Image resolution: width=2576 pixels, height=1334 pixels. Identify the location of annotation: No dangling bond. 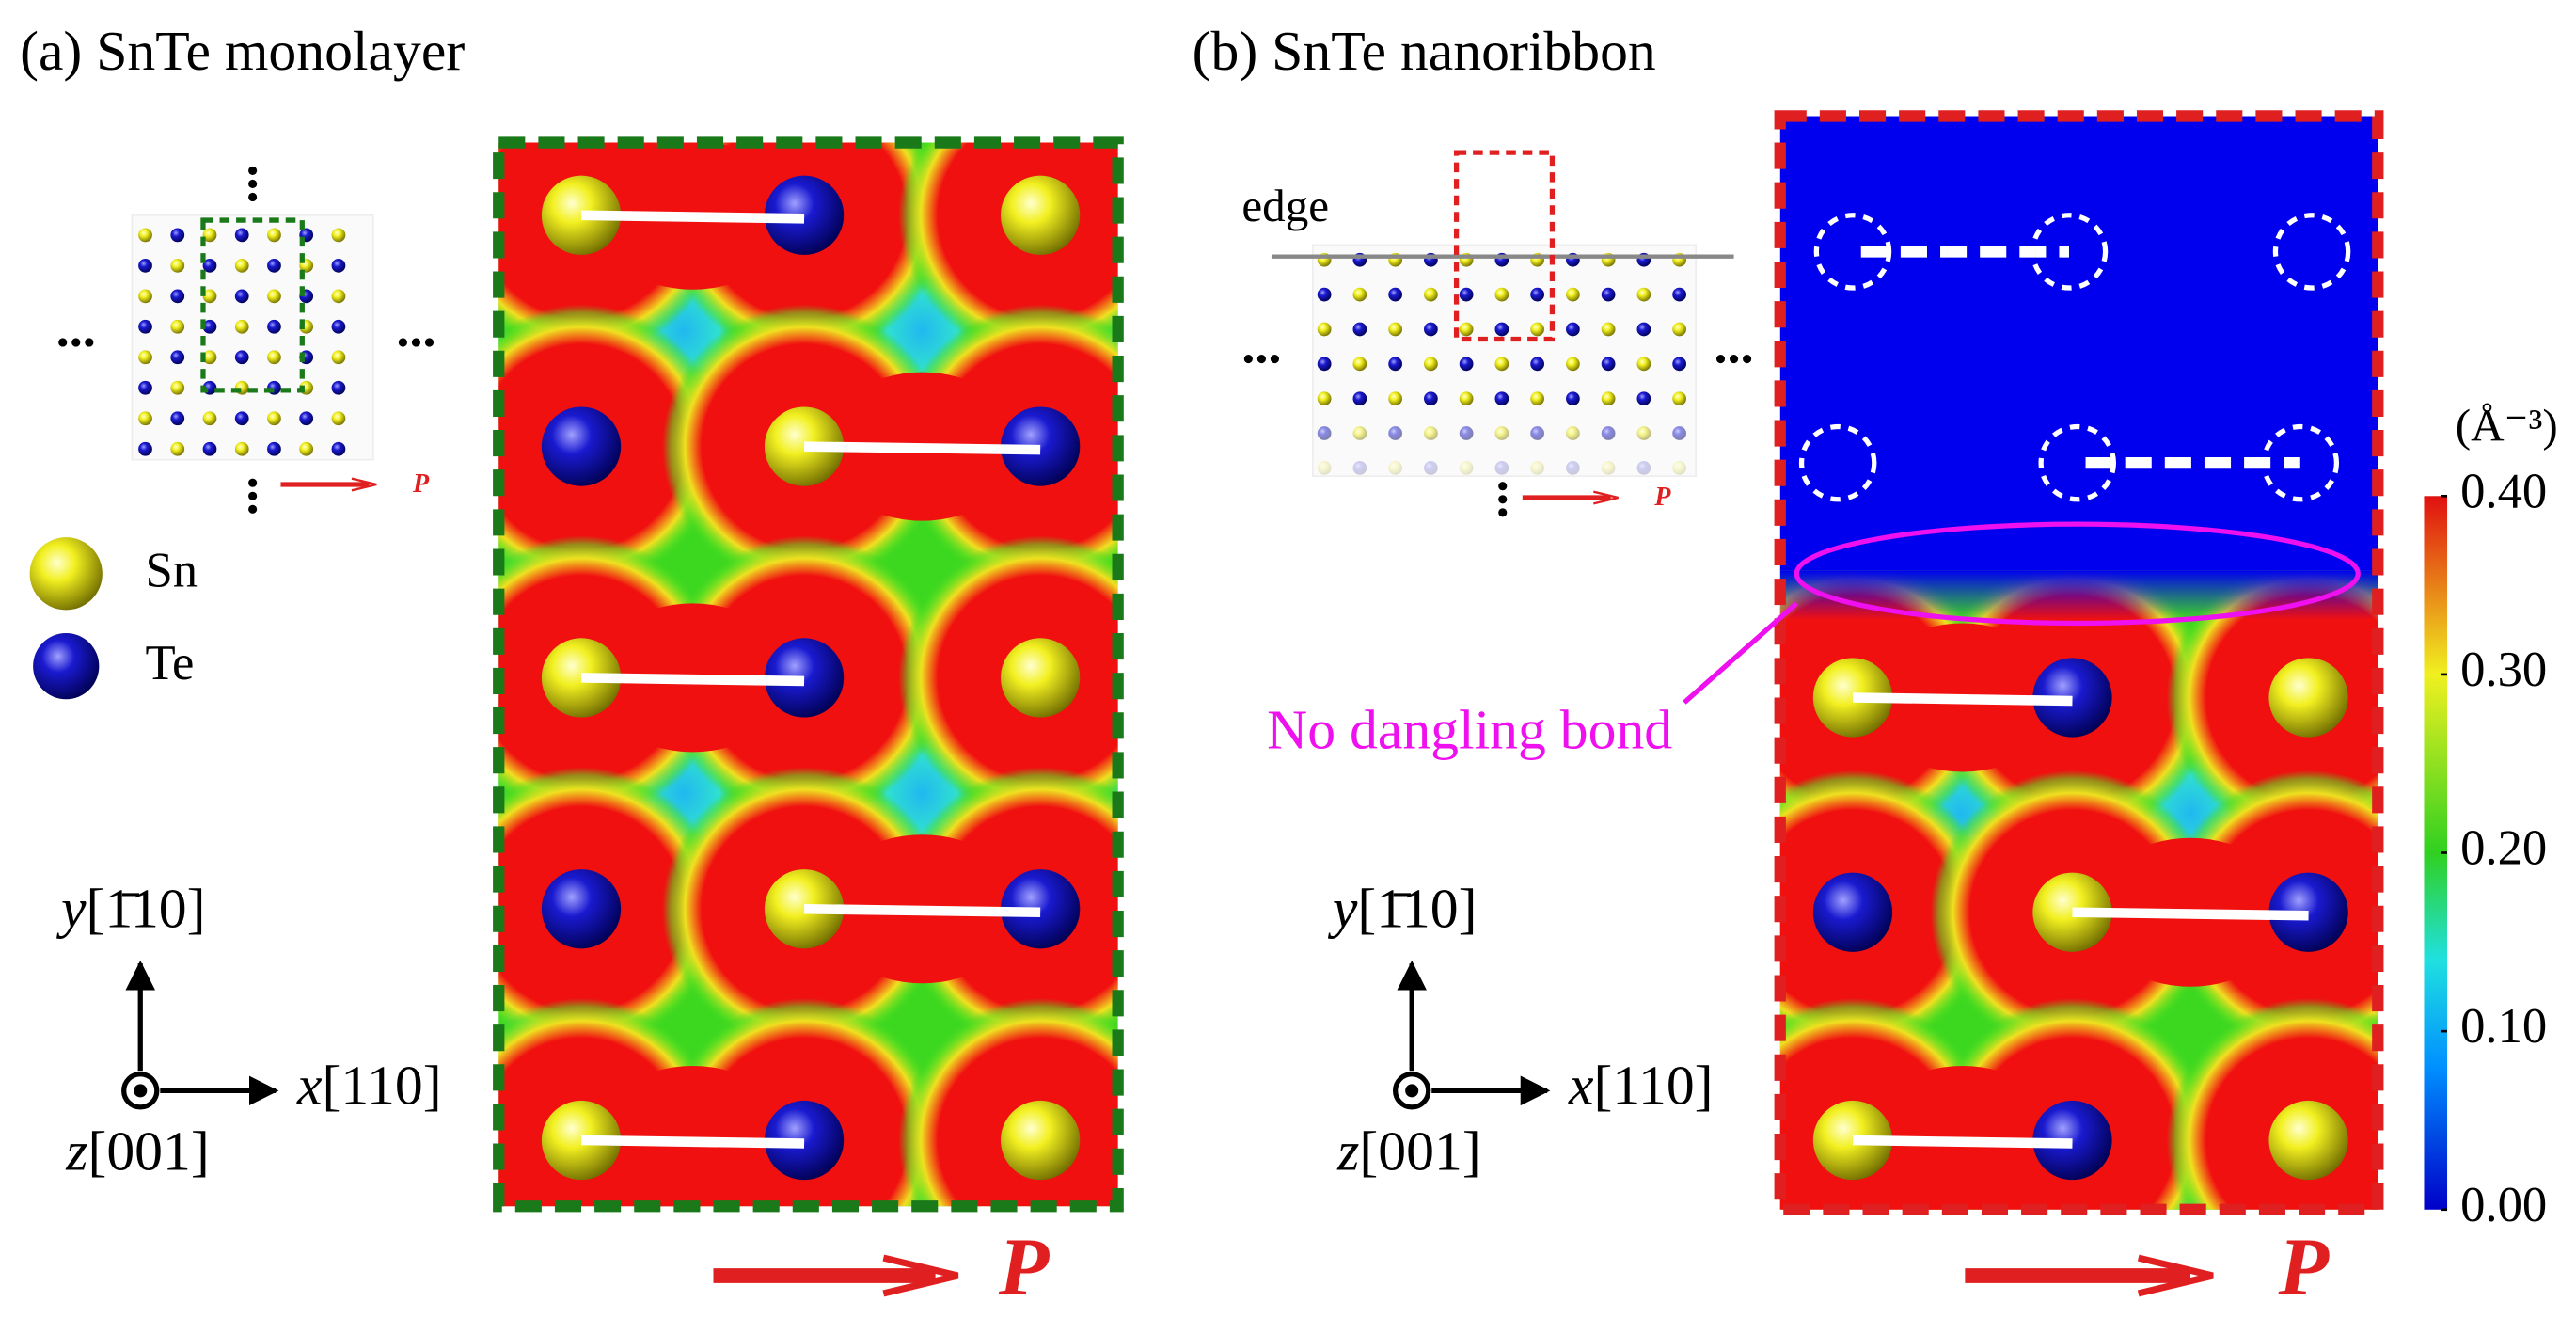
(1469, 730).